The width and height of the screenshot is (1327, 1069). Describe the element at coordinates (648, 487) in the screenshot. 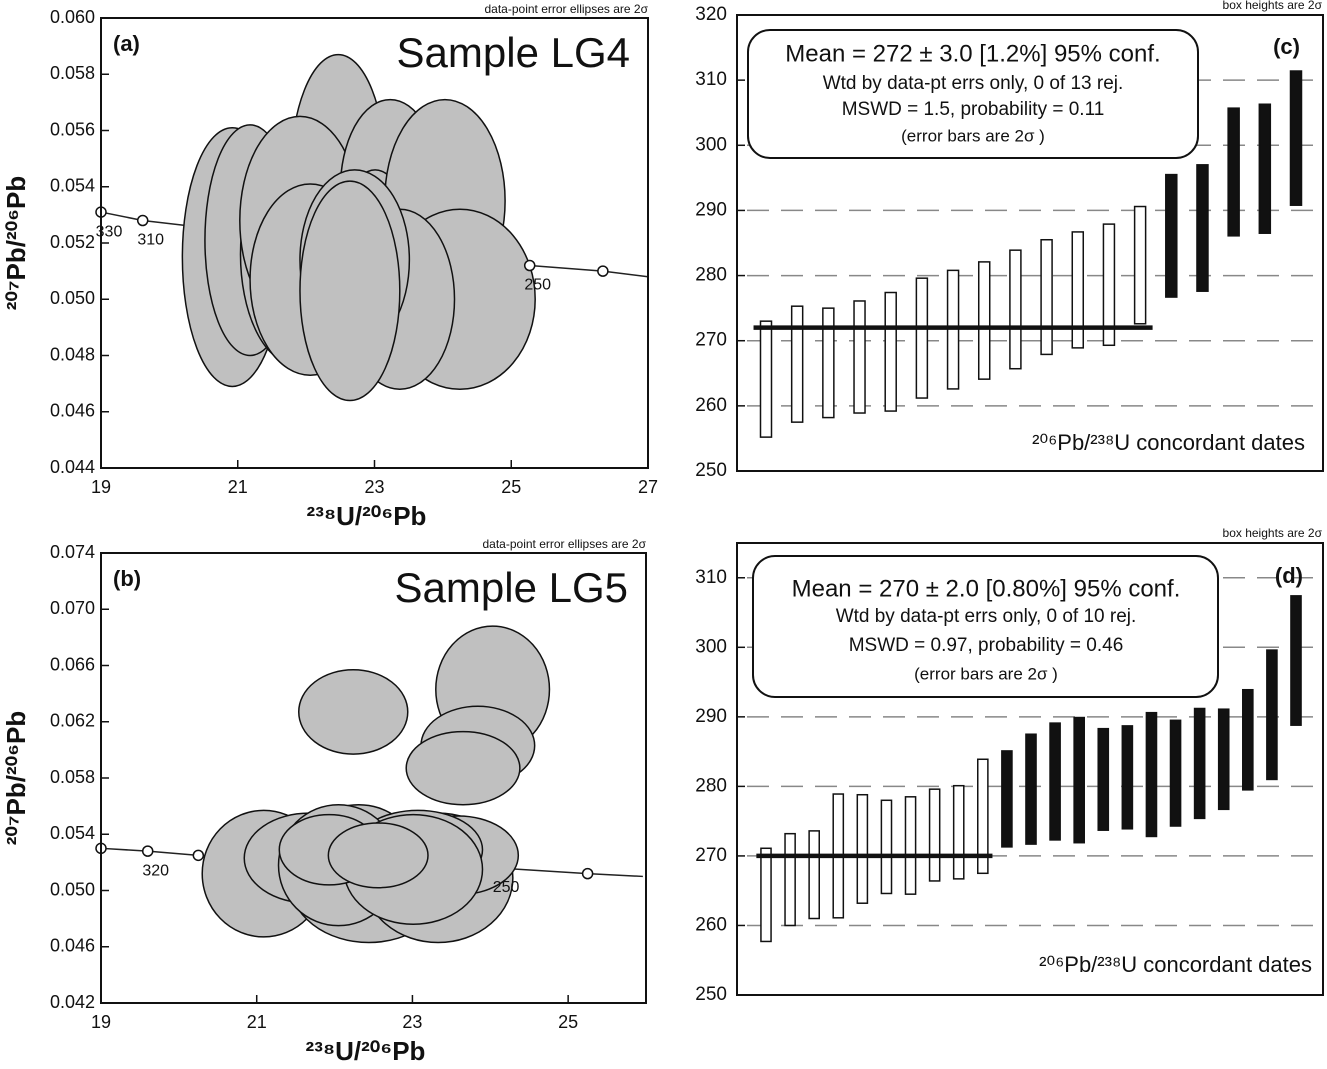

I see `x-tick-label: 27` at that location.